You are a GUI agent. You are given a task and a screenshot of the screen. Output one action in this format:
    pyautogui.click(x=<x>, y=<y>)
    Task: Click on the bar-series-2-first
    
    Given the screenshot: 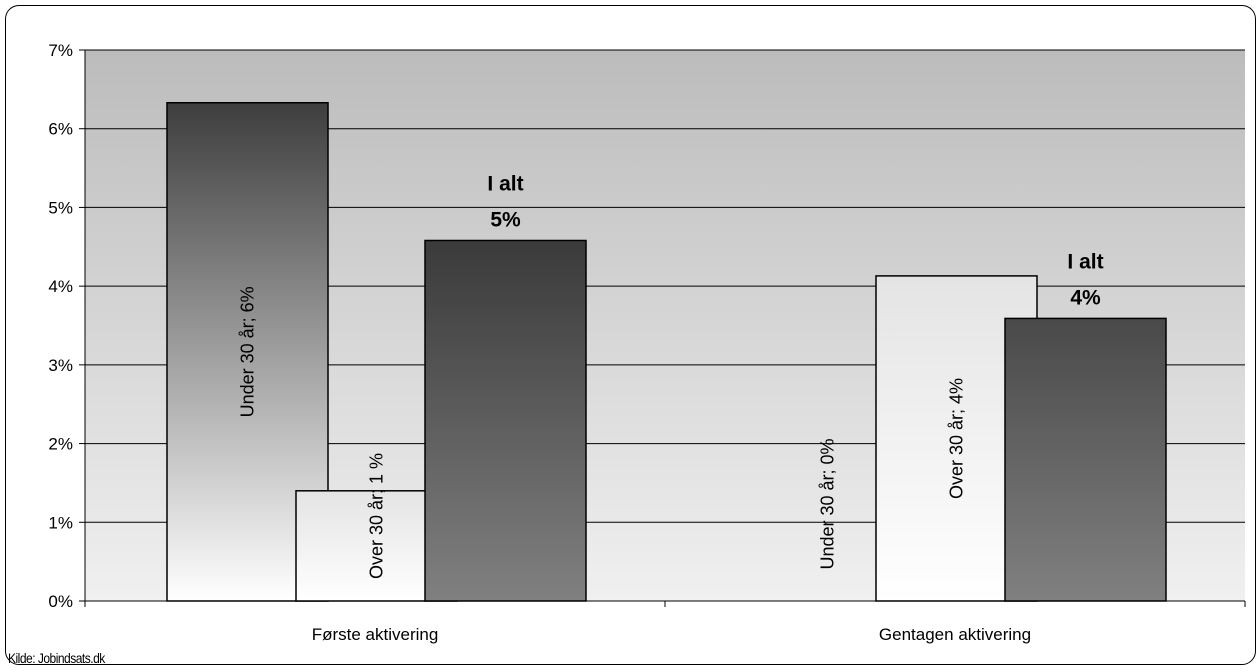 What is the action you would take?
    pyautogui.click(x=505, y=420)
    